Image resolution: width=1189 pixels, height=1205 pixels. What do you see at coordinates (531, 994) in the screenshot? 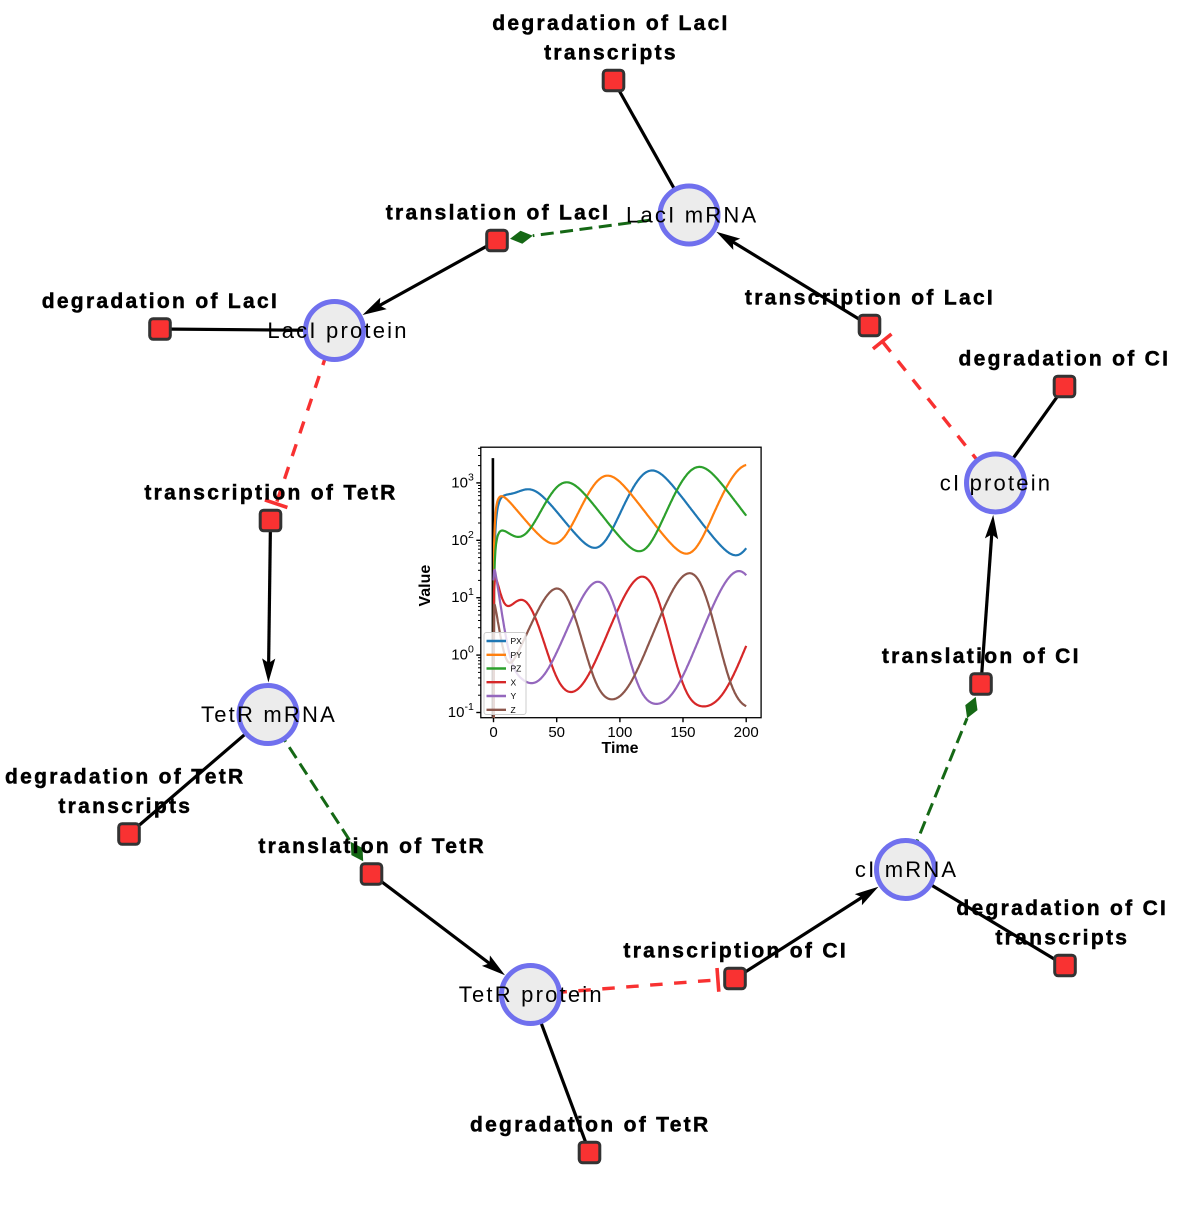
I see `svg-text: TetR protein` at bounding box center [531, 994].